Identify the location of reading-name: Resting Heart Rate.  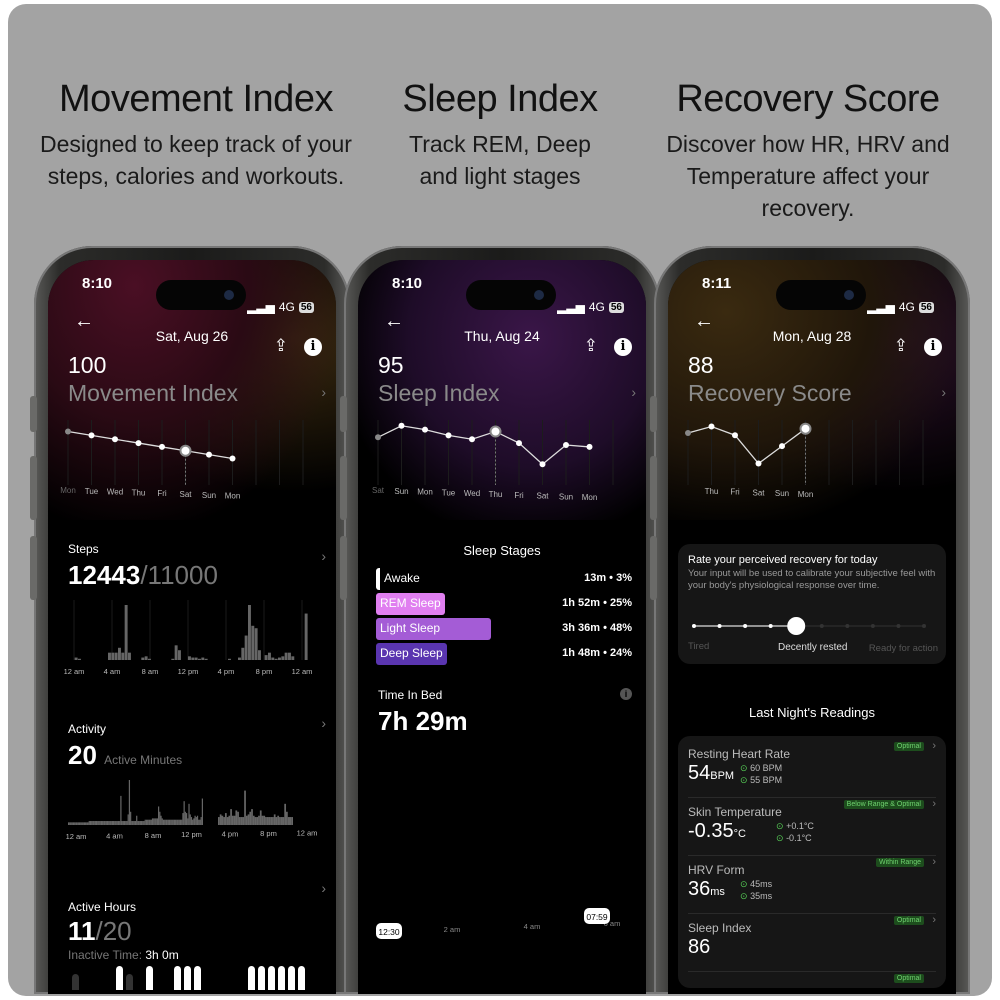
(739, 754).